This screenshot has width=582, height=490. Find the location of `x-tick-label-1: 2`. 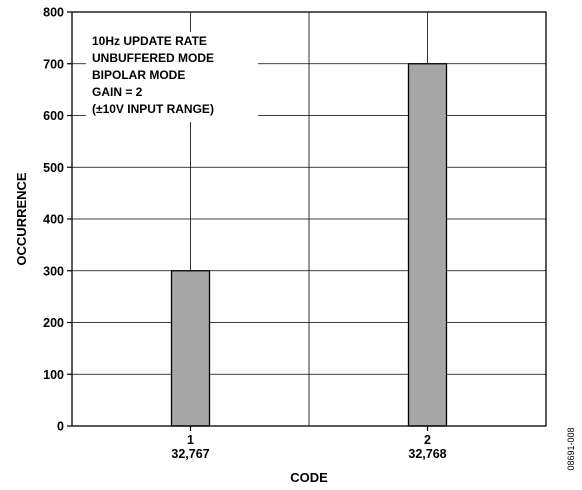

x-tick-label-1: 2 is located at coordinates (427, 440).